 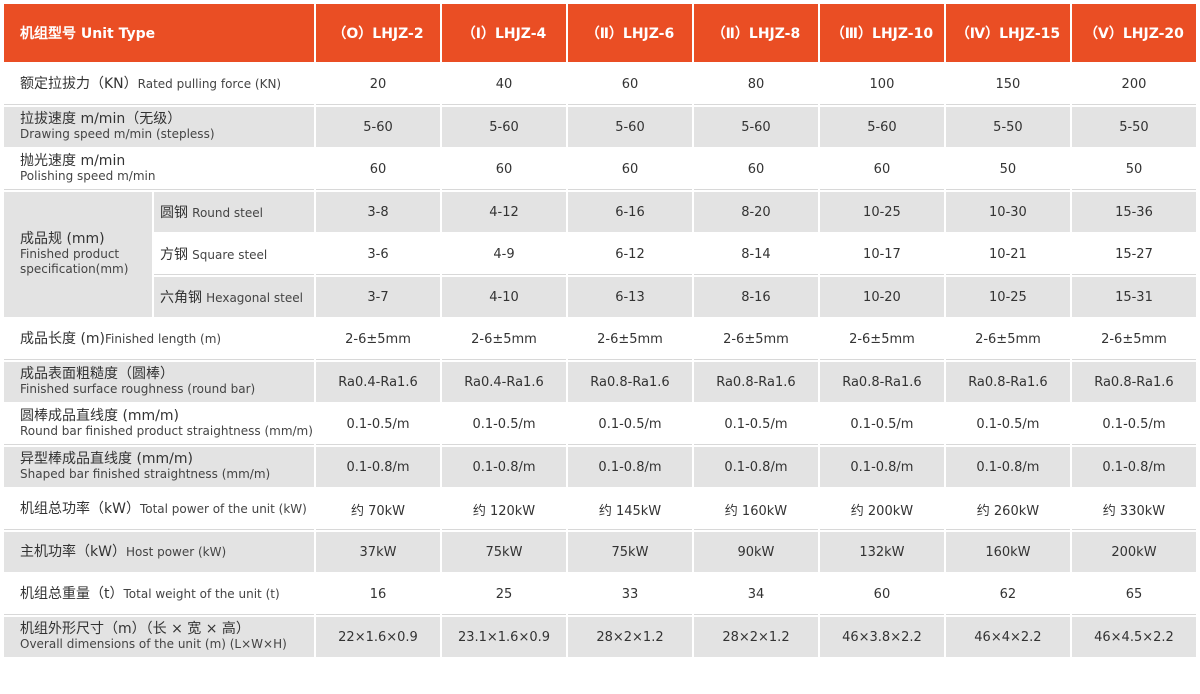 I want to click on value-cell: 62, so click(x=1007, y=594).